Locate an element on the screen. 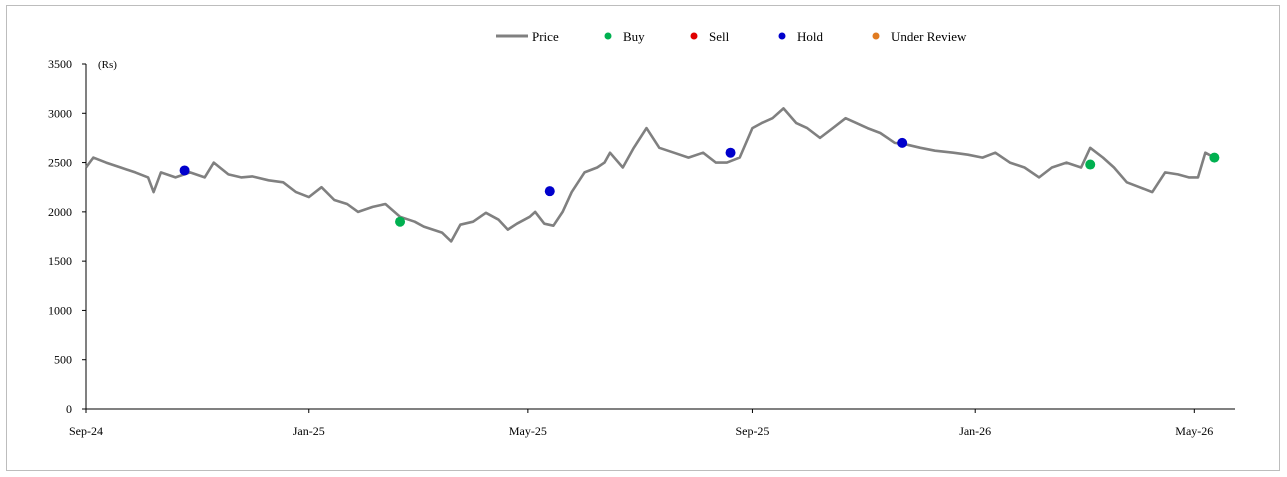  x-tick-label: Jan-26 is located at coordinates (975, 431).